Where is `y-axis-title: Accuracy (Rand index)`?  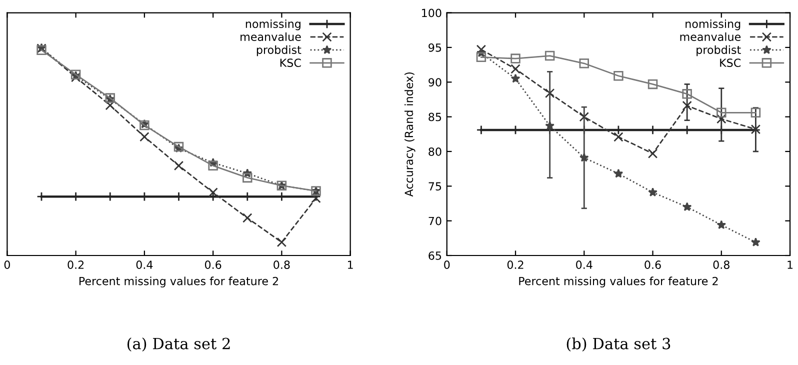
y-axis-title: Accuracy (Rand index) is located at coordinates (410, 134).